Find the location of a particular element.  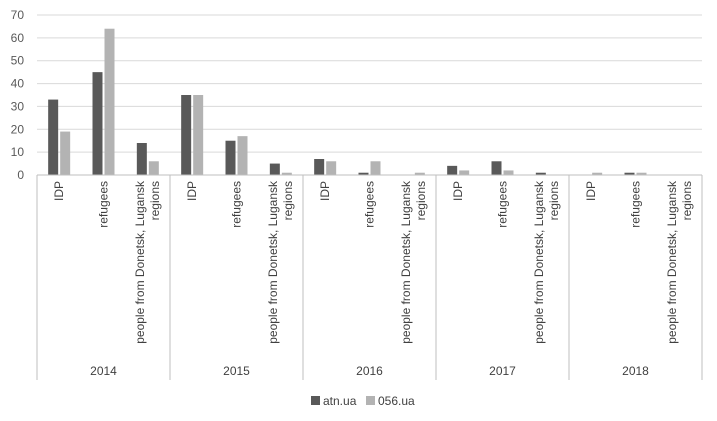

legend: atn.ua 056.ua is located at coordinates (363, 401).